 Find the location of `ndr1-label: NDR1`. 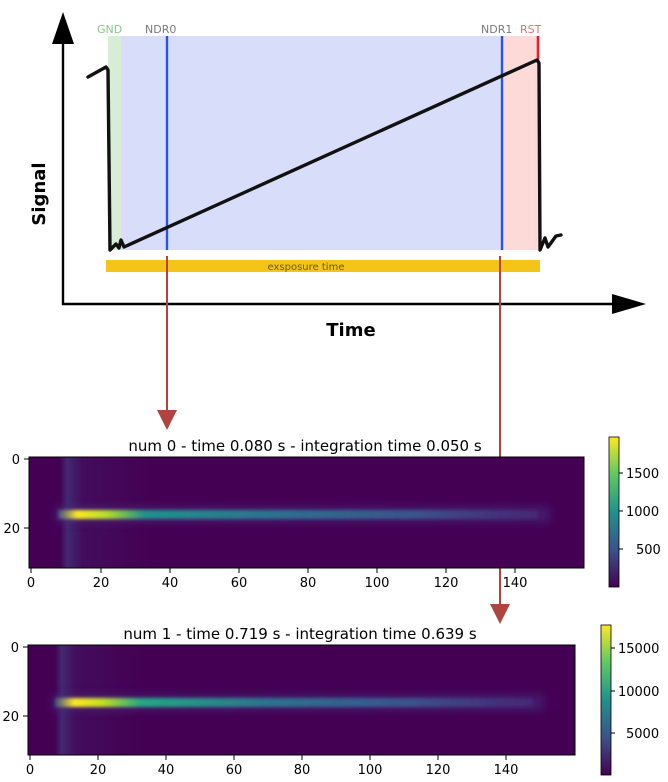

ndr1-label: NDR1 is located at coordinates (496, 29).